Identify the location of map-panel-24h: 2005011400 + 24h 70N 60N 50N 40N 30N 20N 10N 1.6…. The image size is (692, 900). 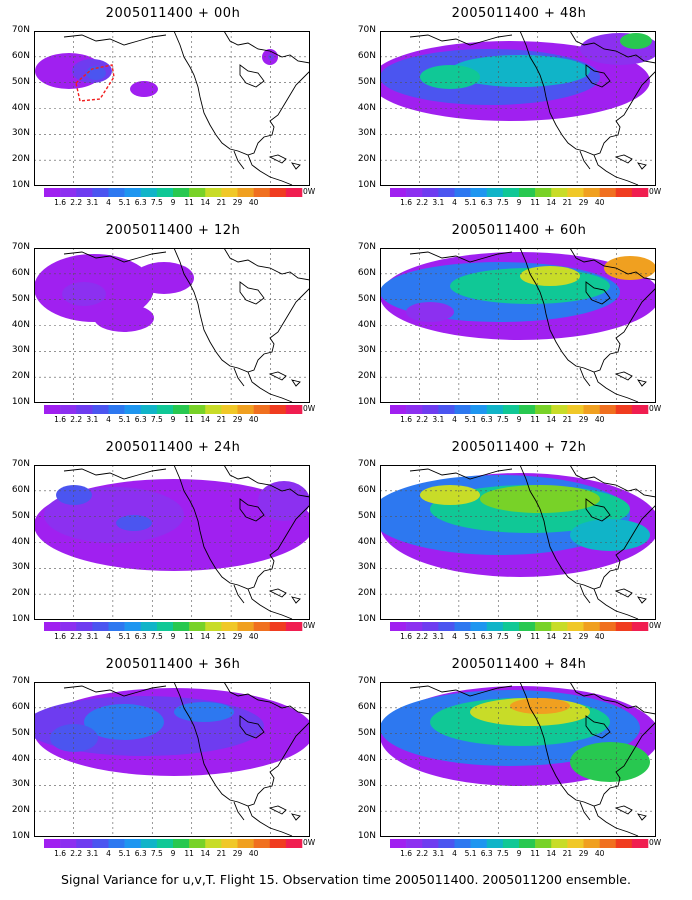
(173, 542).